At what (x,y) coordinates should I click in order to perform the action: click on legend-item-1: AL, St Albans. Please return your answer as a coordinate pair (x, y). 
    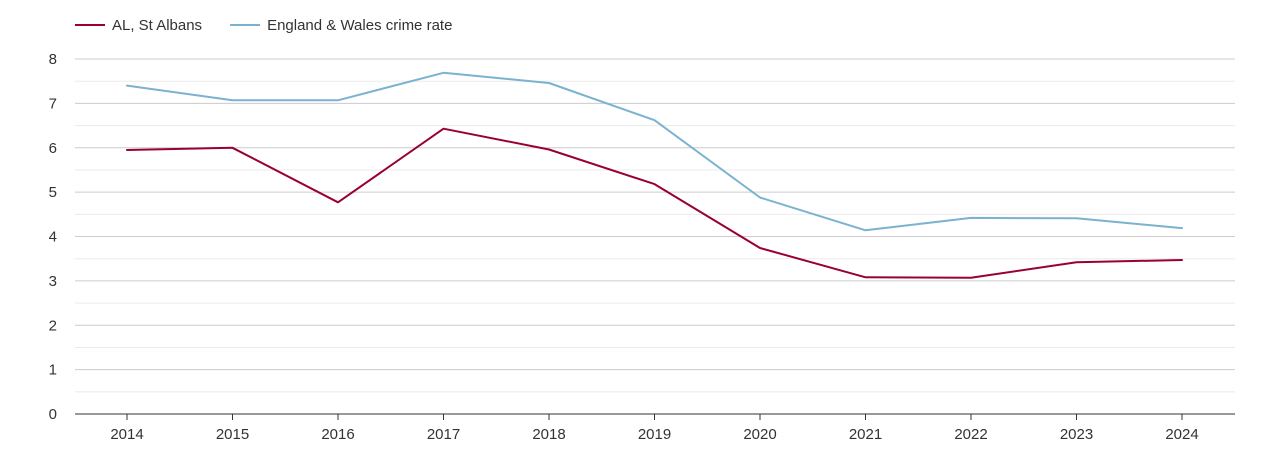
    Looking at the image, I should click on (138, 25).